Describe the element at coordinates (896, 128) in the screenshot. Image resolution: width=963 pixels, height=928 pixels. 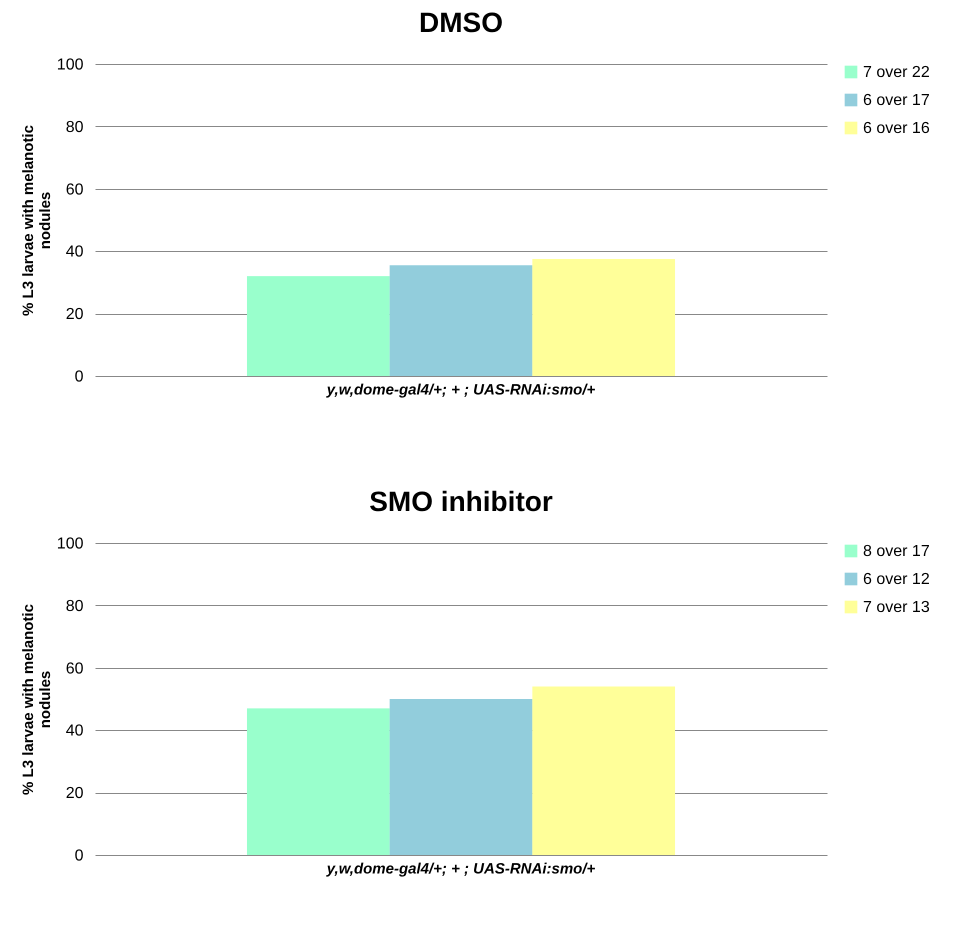
I see `legend-label: 6 over 16` at that location.